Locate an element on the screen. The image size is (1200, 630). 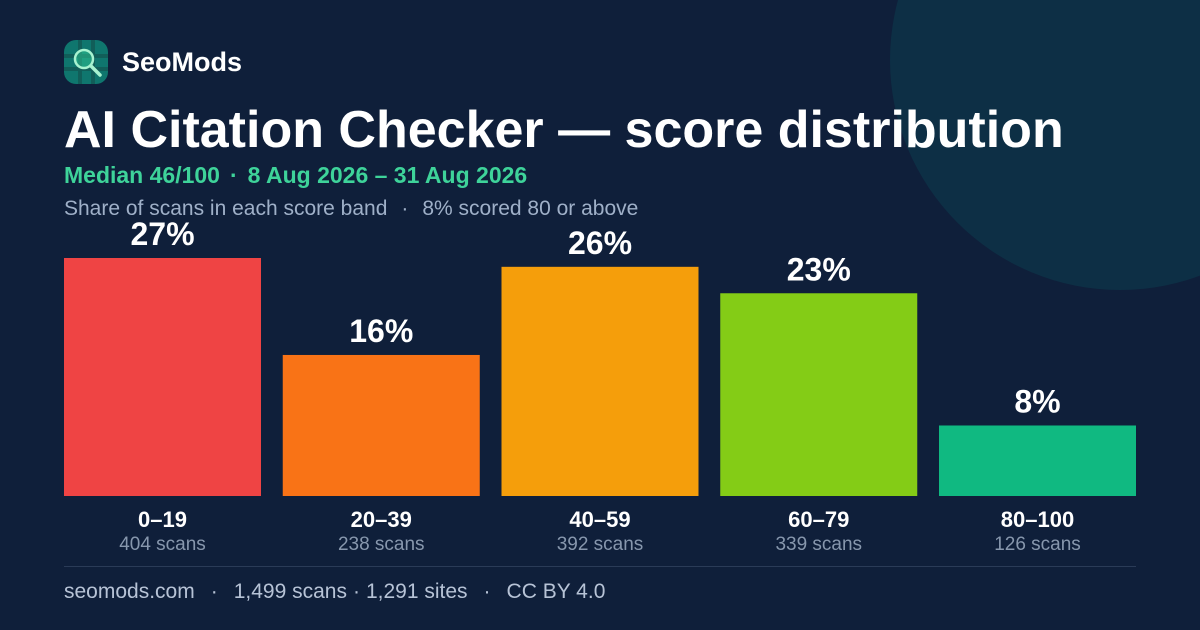
brand: SeoMods is located at coordinates (153, 62).